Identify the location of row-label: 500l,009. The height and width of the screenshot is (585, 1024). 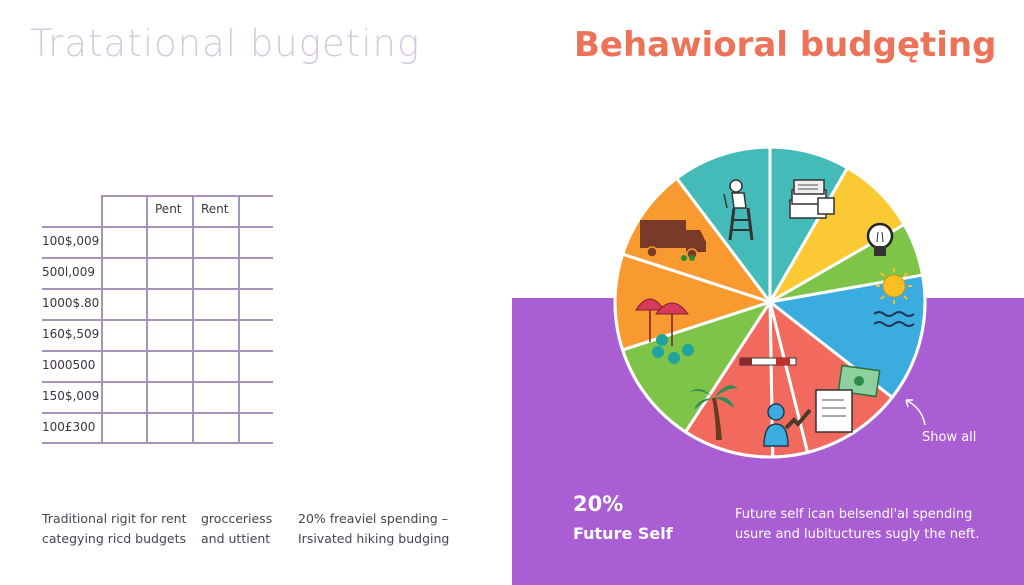
(68, 272).